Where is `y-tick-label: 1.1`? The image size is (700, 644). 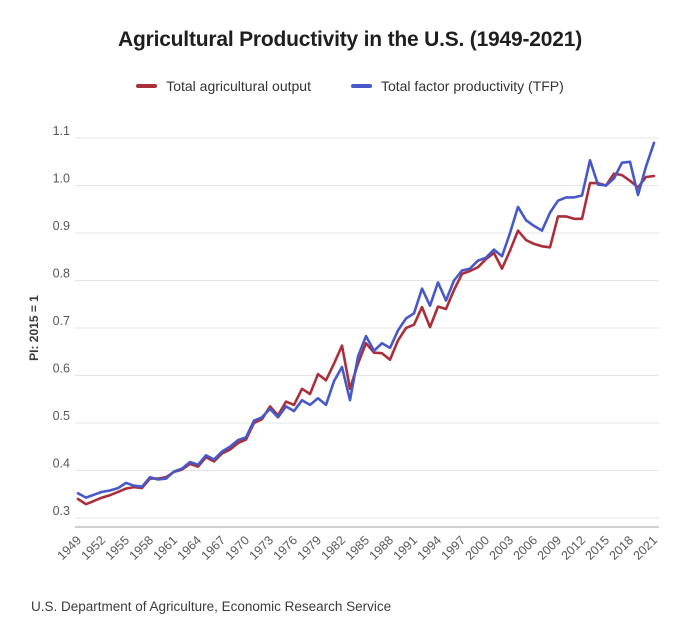
y-tick-label: 1.1 is located at coordinates (61, 131).